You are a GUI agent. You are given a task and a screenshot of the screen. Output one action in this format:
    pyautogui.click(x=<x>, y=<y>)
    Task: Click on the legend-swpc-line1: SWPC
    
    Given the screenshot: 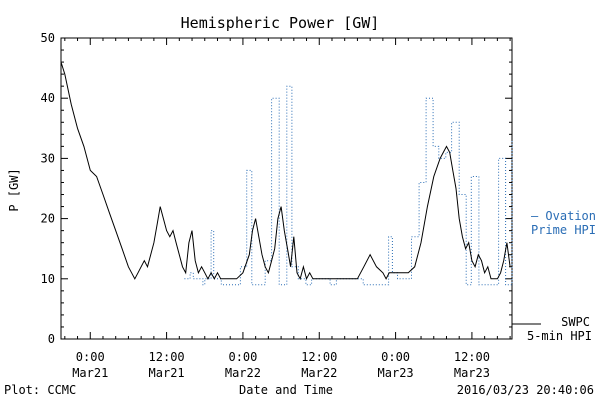 What is the action you would take?
    pyautogui.click(x=575, y=322)
    